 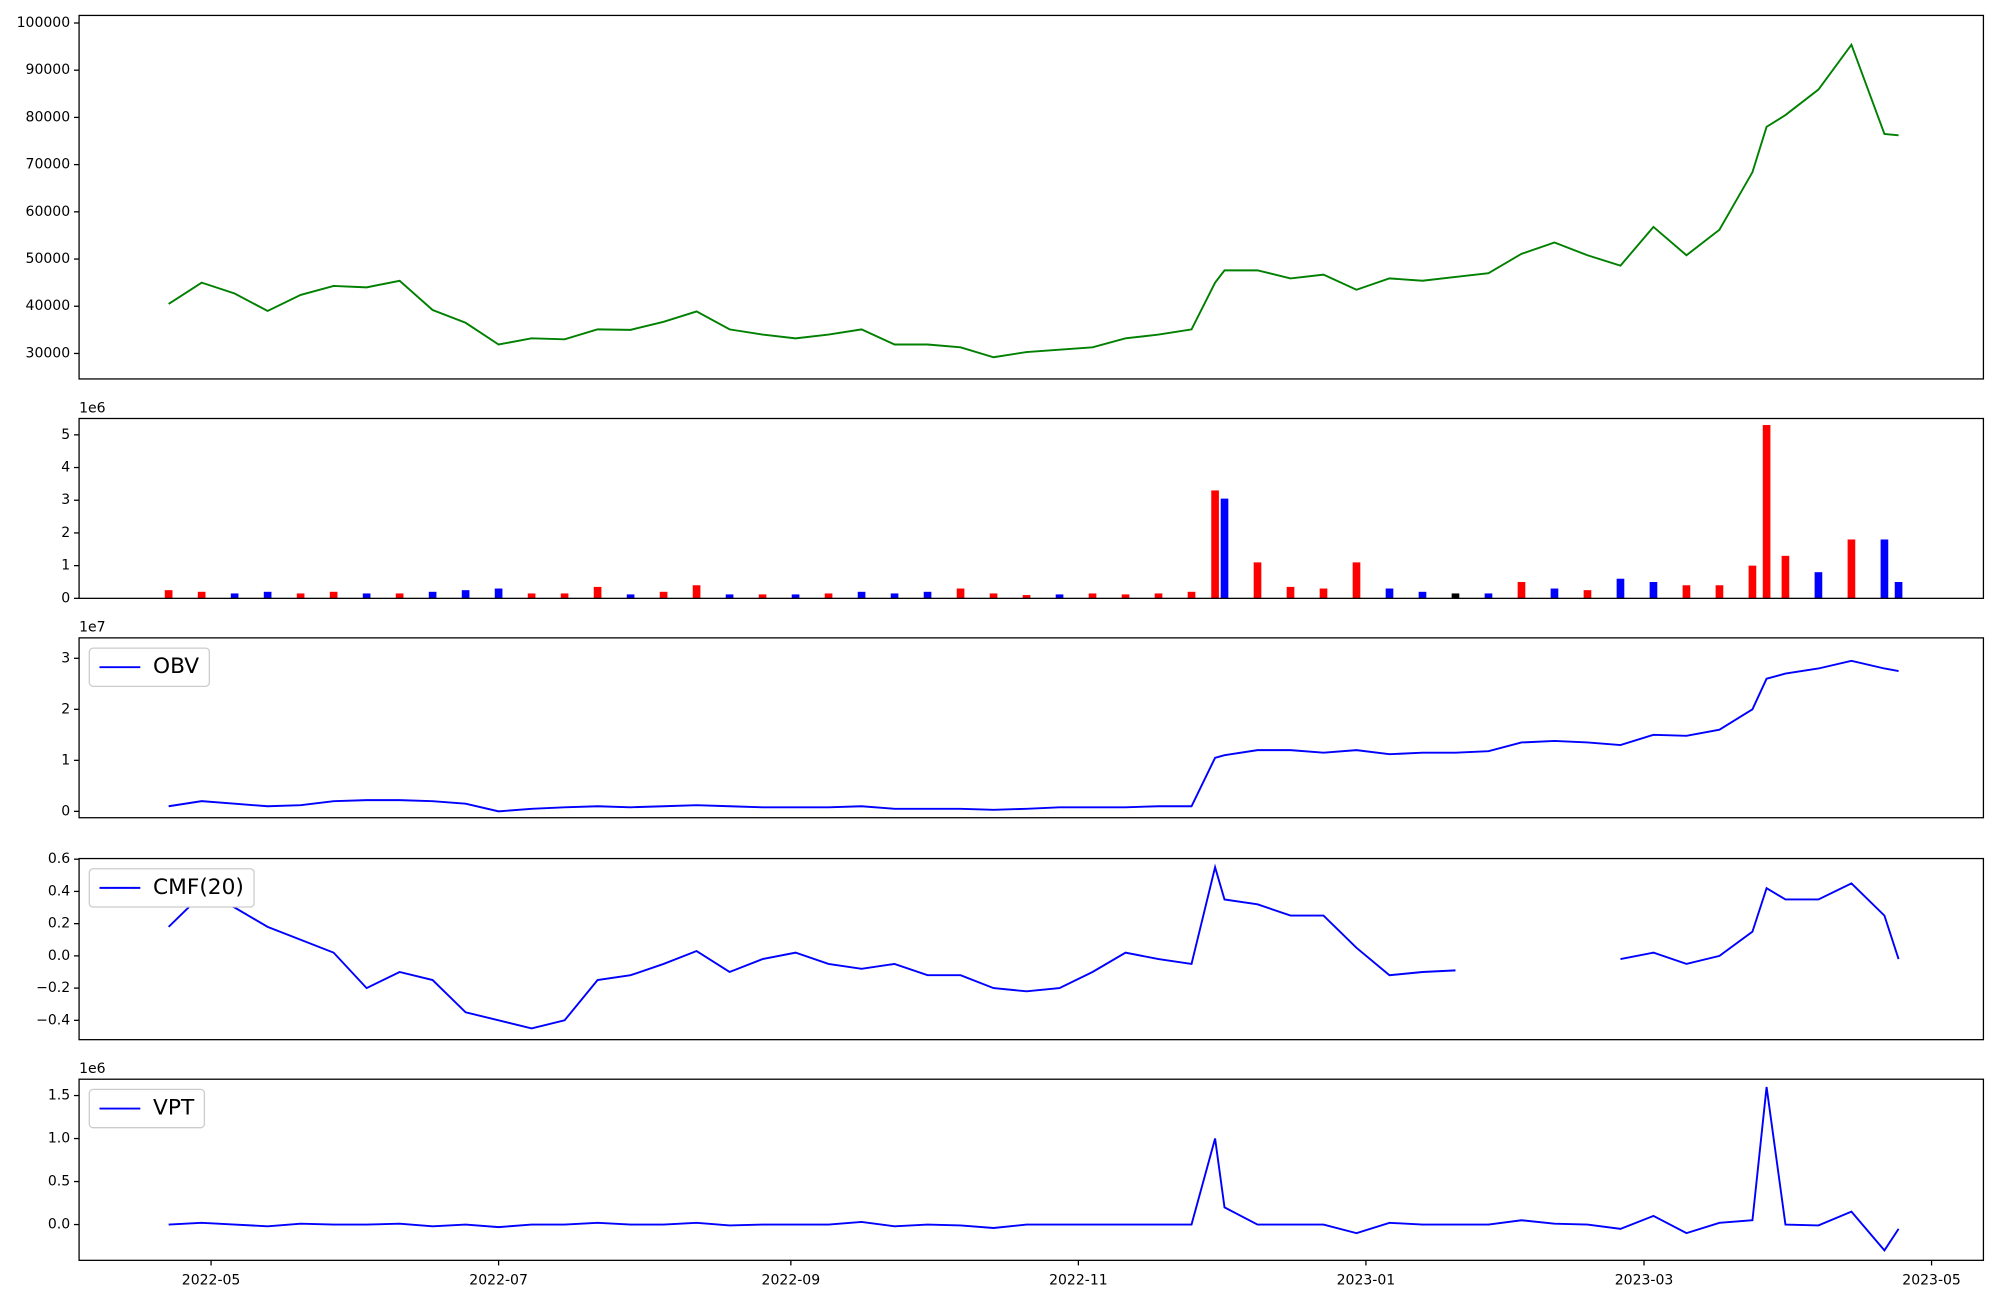 What do you see at coordinates (48, 212) in the screenshot?
I see `y-tick-label: 60000` at bounding box center [48, 212].